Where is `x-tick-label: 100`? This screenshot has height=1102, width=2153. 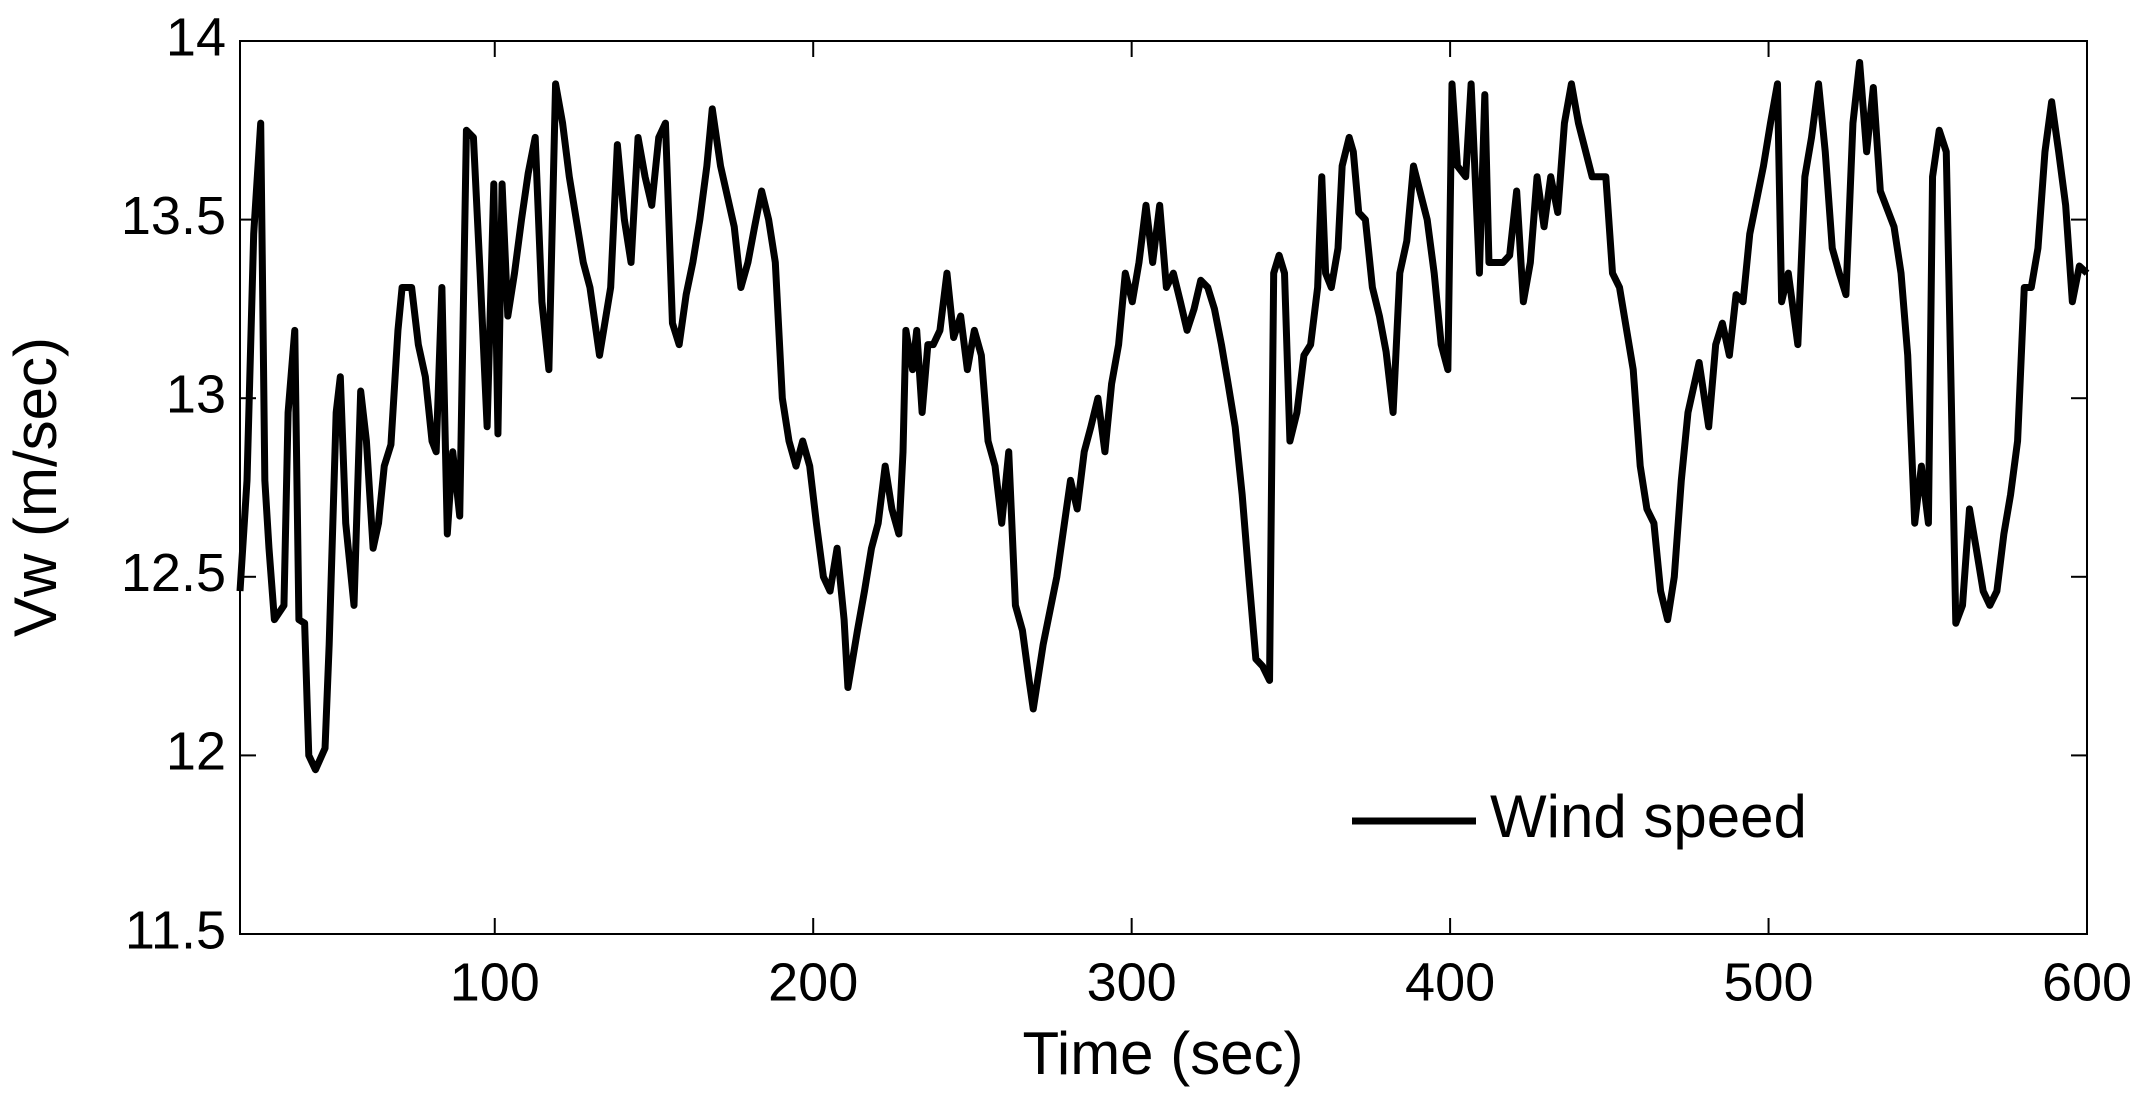
x-tick-label: 100 is located at coordinates (495, 982).